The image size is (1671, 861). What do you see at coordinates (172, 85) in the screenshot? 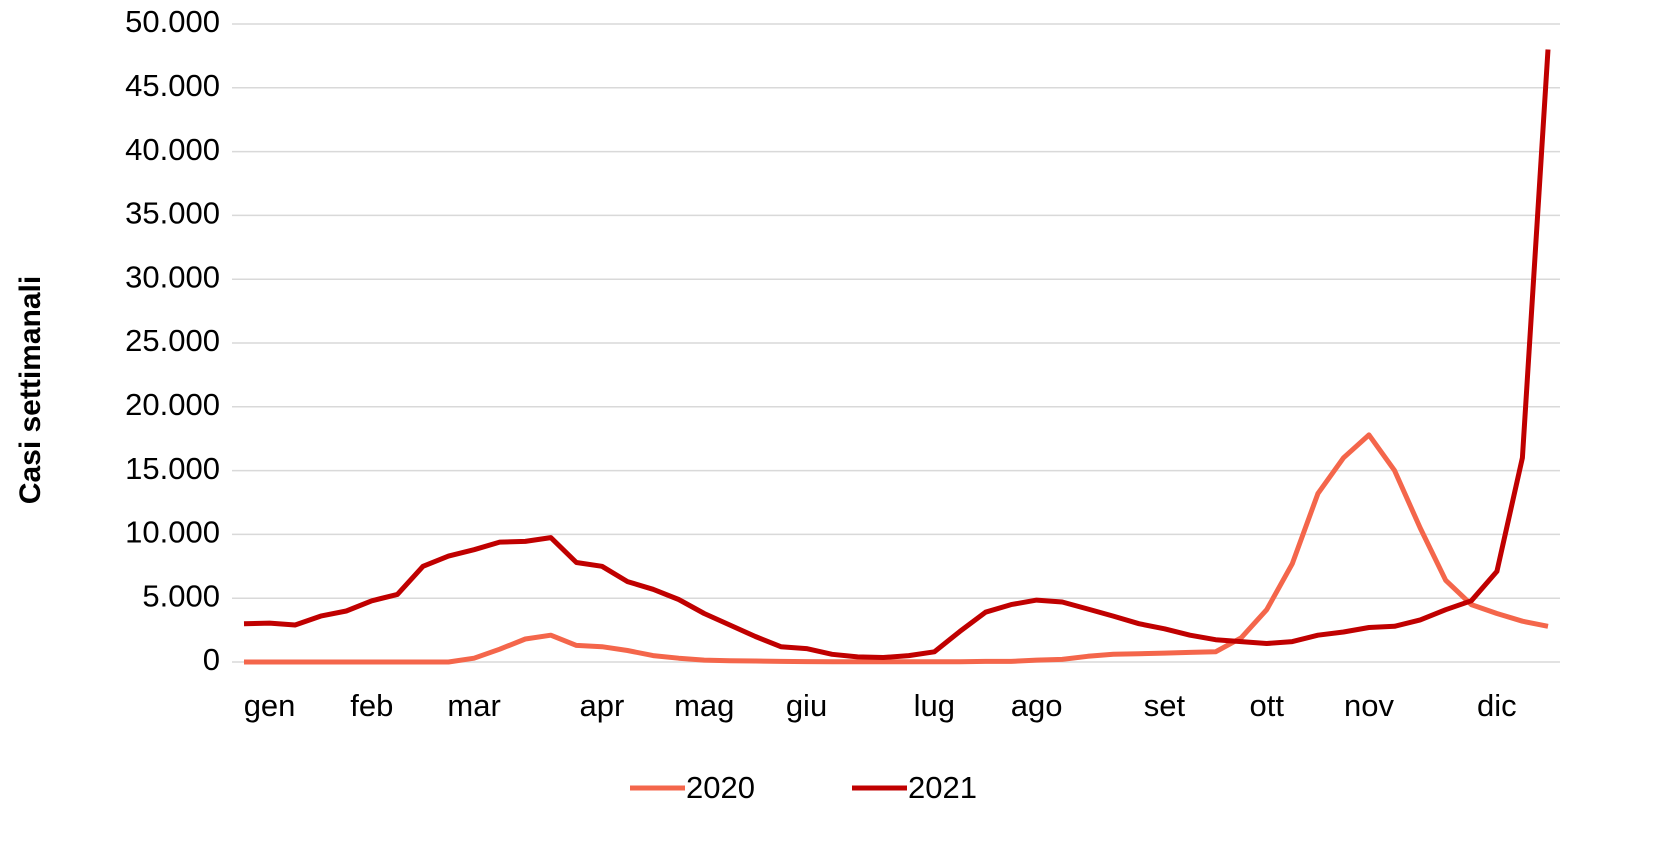
I see `y-tick-label: 45.000` at bounding box center [172, 85].